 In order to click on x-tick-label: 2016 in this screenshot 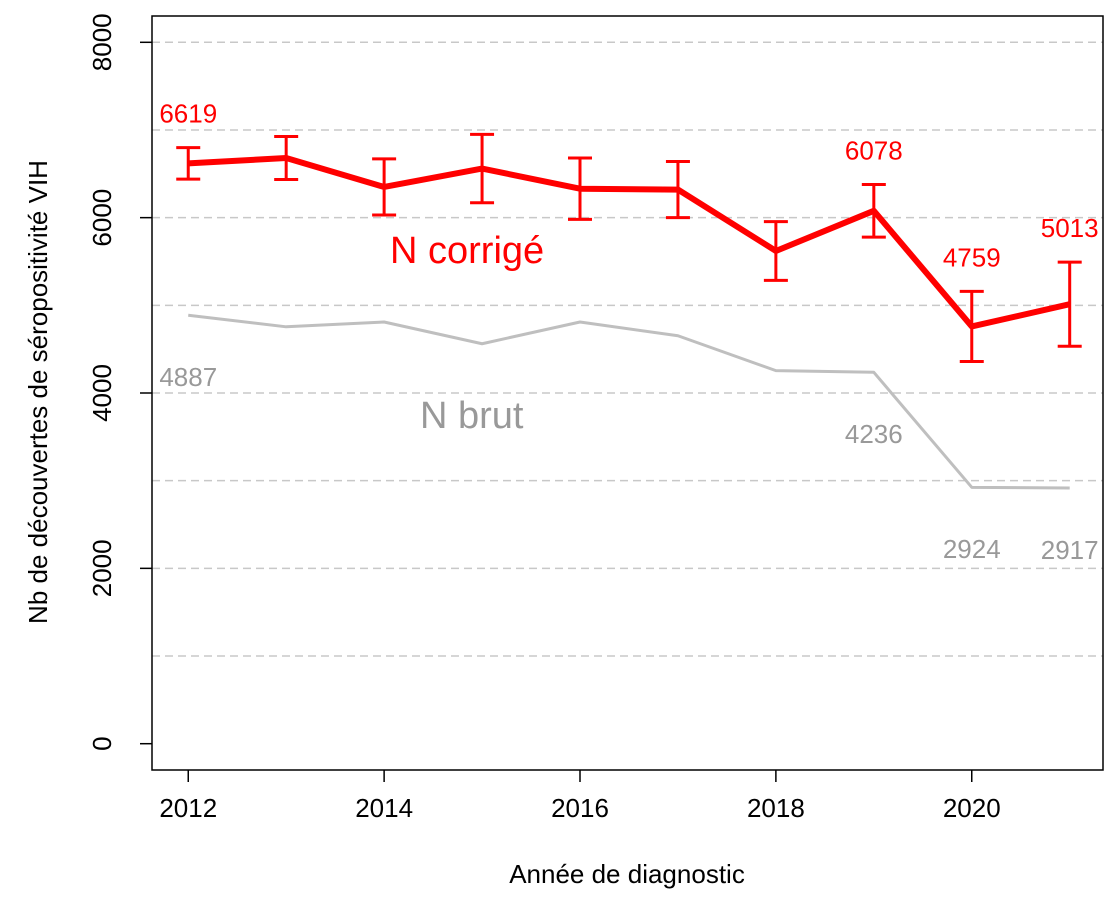, I will do `click(580, 808)`.